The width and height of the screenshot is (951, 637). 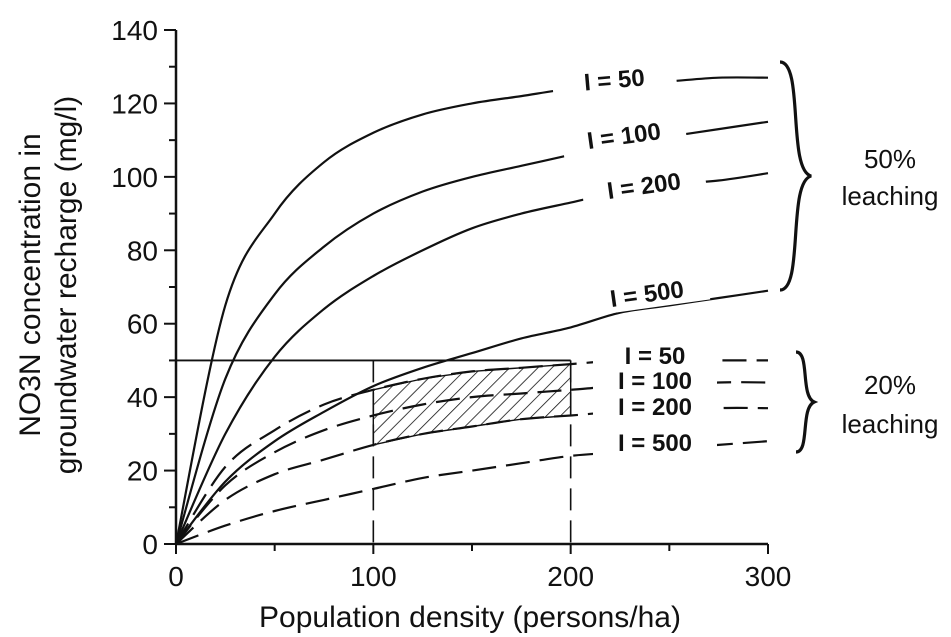 I want to click on y-tick-label: 0, so click(x=150, y=544).